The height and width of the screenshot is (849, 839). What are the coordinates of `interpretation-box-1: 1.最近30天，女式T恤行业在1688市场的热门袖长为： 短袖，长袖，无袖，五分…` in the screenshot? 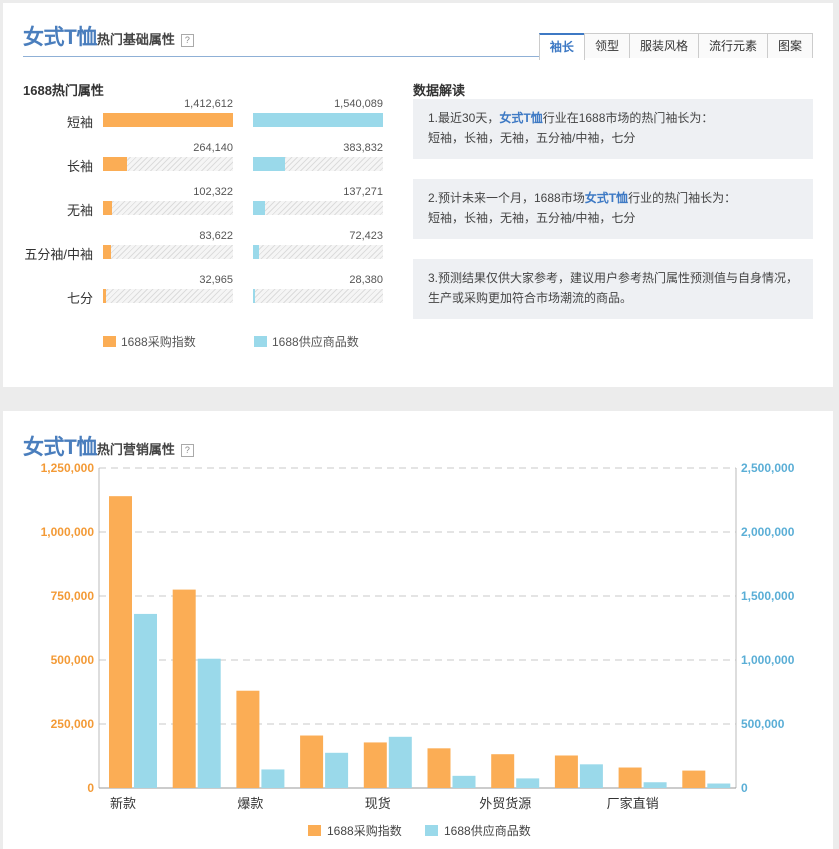 It's located at (613, 129).